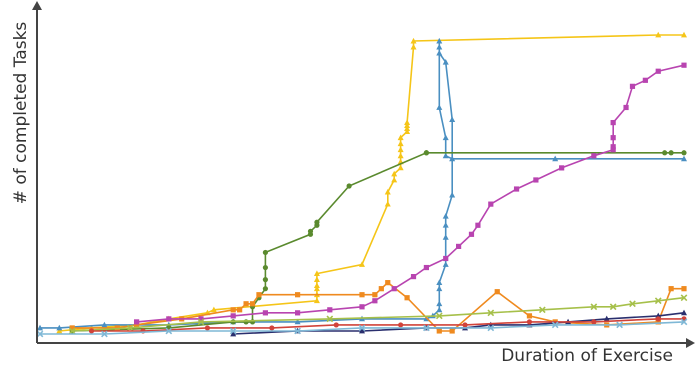 This screenshot has width=697, height=368. I want to click on series-6-line, so click(378, 314).